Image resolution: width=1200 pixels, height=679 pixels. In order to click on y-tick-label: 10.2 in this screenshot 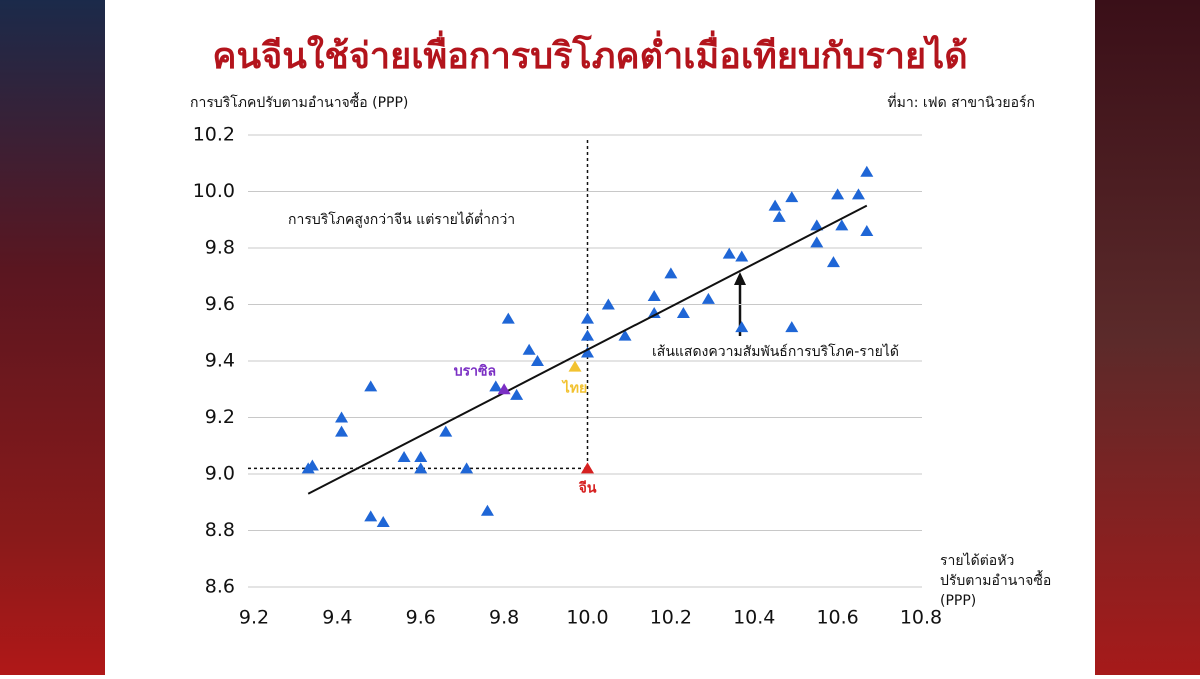, I will do `click(214, 135)`.